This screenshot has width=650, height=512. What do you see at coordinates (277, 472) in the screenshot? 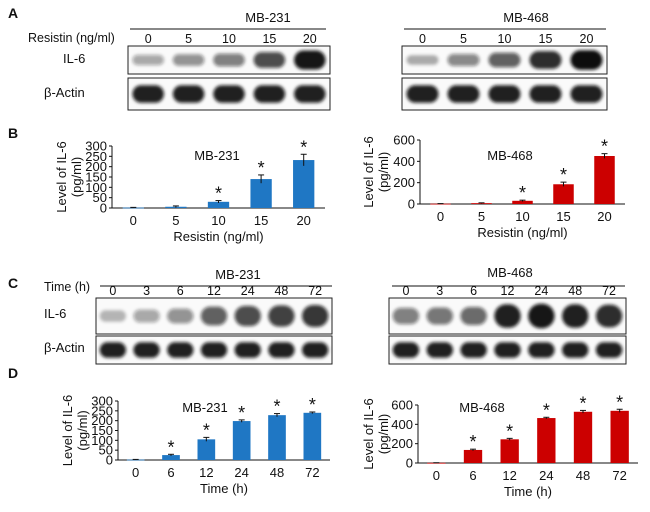
I see `x-tick-label: 48` at bounding box center [277, 472].